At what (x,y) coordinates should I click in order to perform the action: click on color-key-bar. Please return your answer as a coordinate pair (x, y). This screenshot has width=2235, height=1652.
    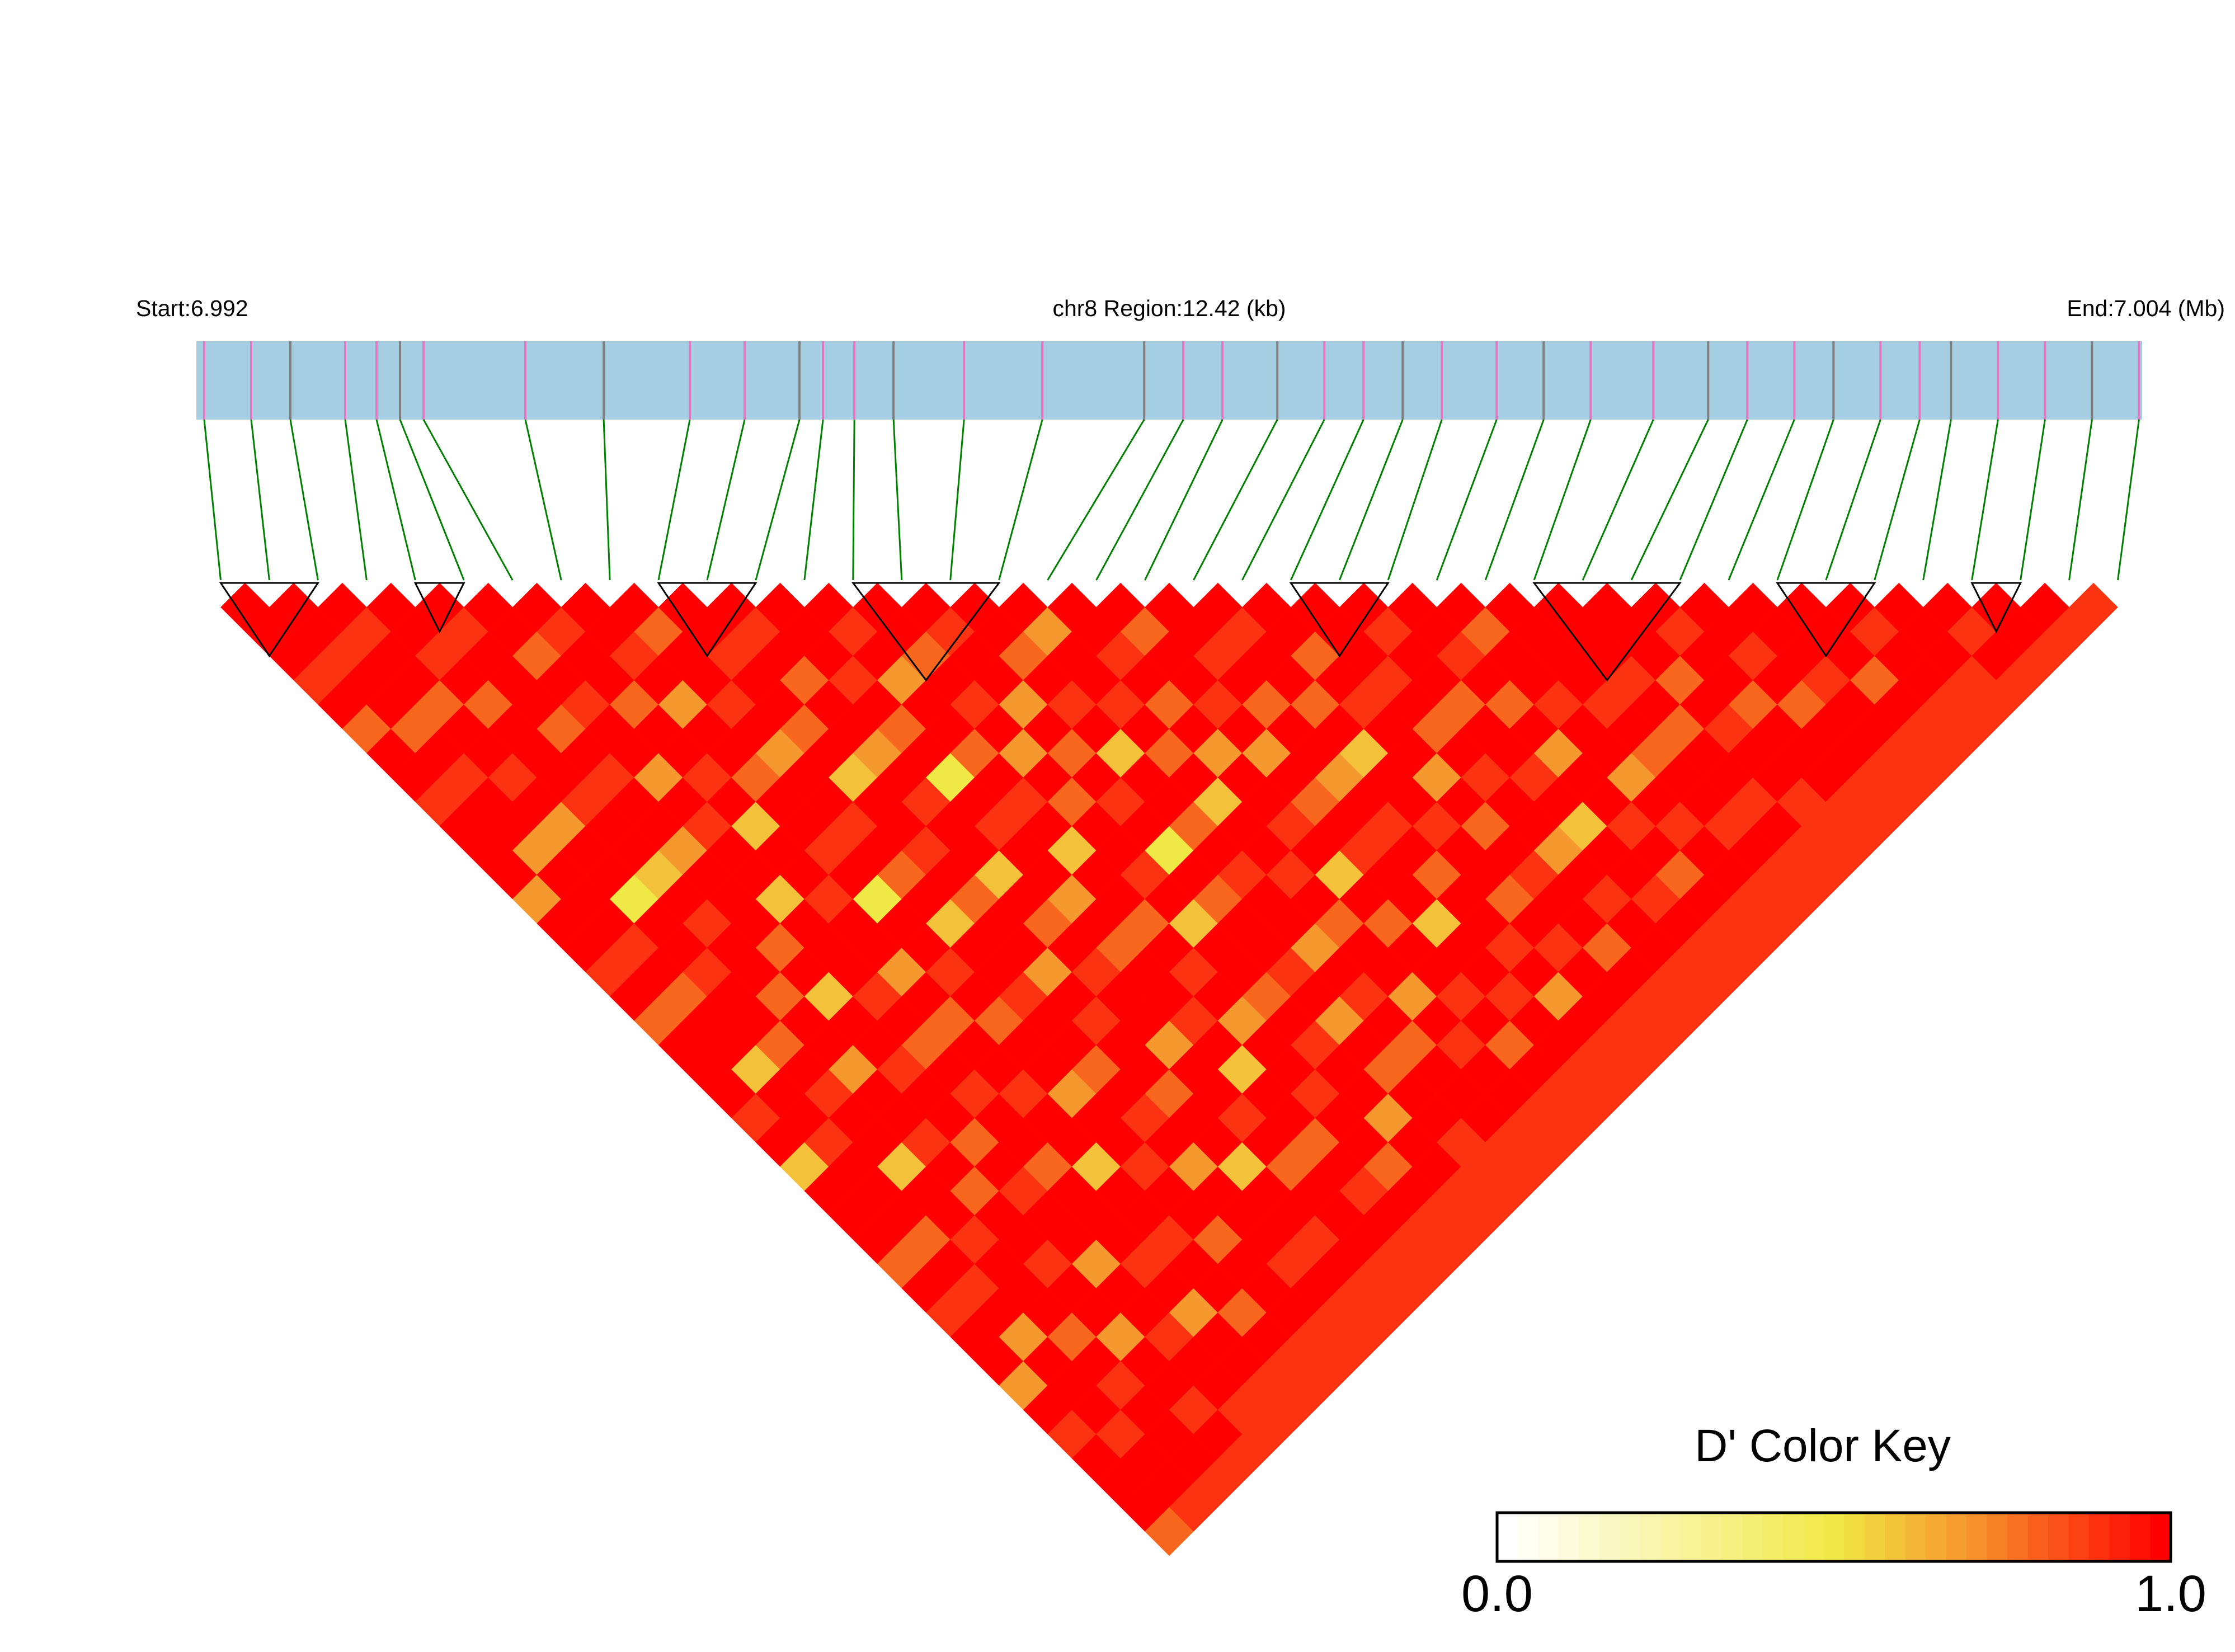
    Looking at the image, I should click on (1834, 1537).